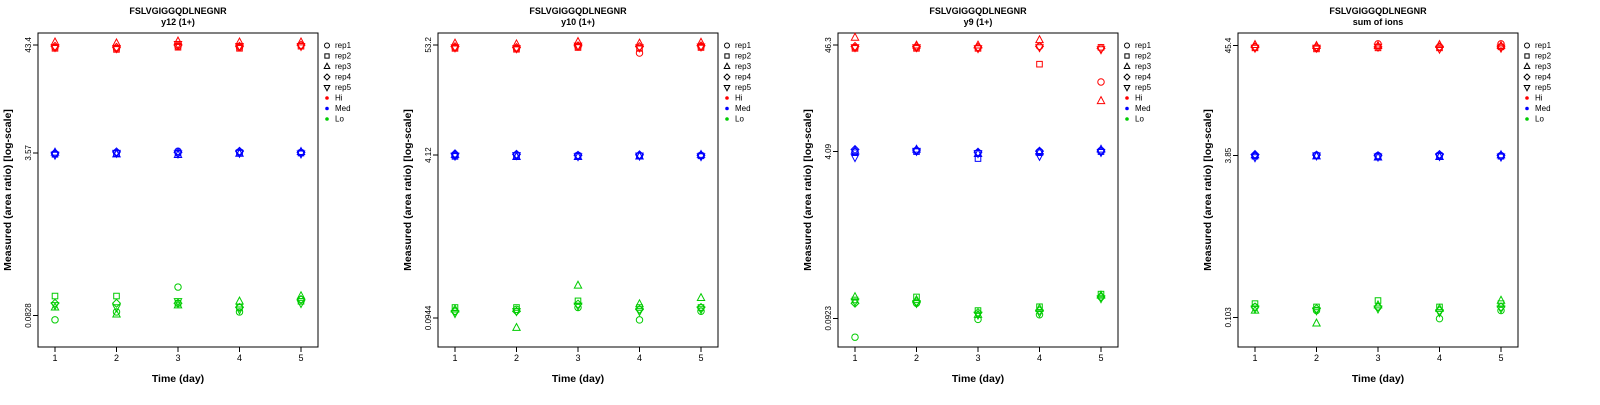 The width and height of the screenshot is (1600, 405). I want to click on data-point-med-rep4-day1, so click(1255, 154).